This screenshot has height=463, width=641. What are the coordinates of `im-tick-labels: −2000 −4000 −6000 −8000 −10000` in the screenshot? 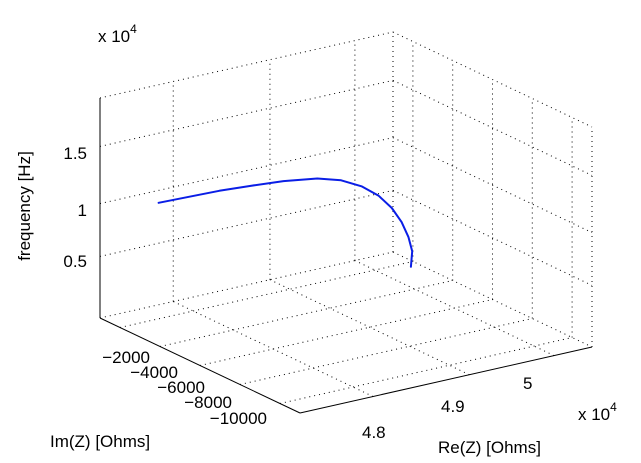 It's located at (184, 388).